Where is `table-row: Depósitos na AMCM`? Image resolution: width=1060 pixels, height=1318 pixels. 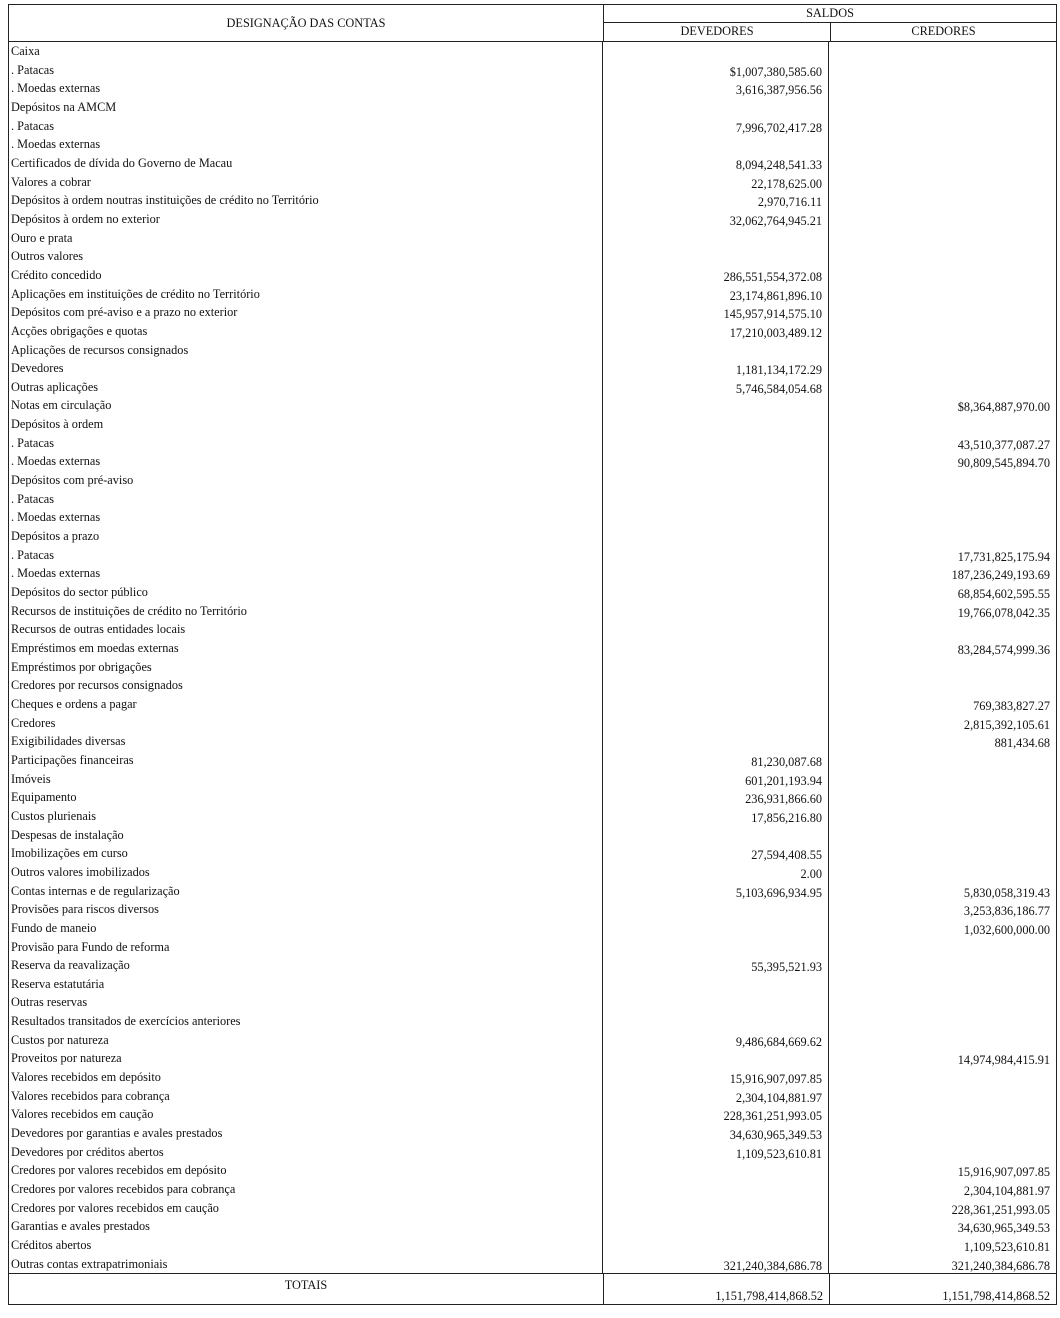 table-row: Depósitos na AMCM is located at coordinates (532, 107).